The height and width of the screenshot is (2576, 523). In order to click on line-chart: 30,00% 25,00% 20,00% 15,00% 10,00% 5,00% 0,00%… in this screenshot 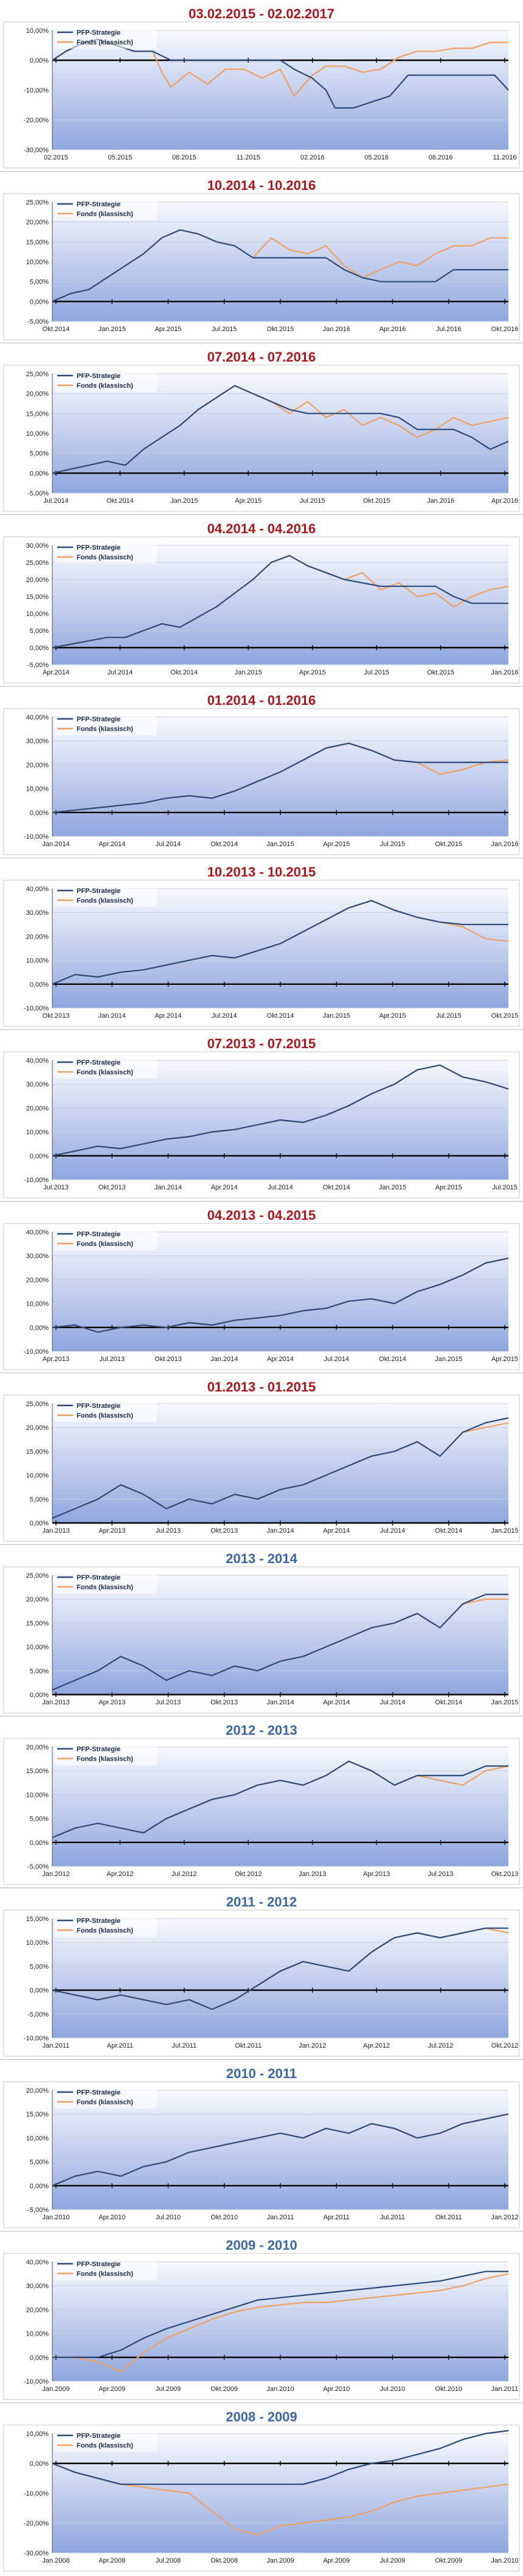, I will do `click(261, 610)`.